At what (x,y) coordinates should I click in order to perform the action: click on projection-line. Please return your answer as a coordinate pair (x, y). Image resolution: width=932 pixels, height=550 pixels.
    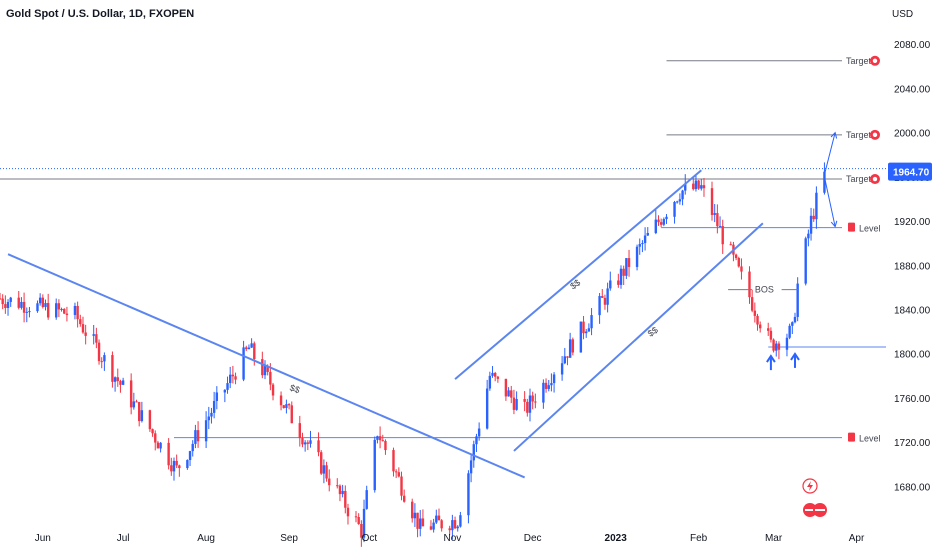
    Looking at the image, I should click on (829, 153).